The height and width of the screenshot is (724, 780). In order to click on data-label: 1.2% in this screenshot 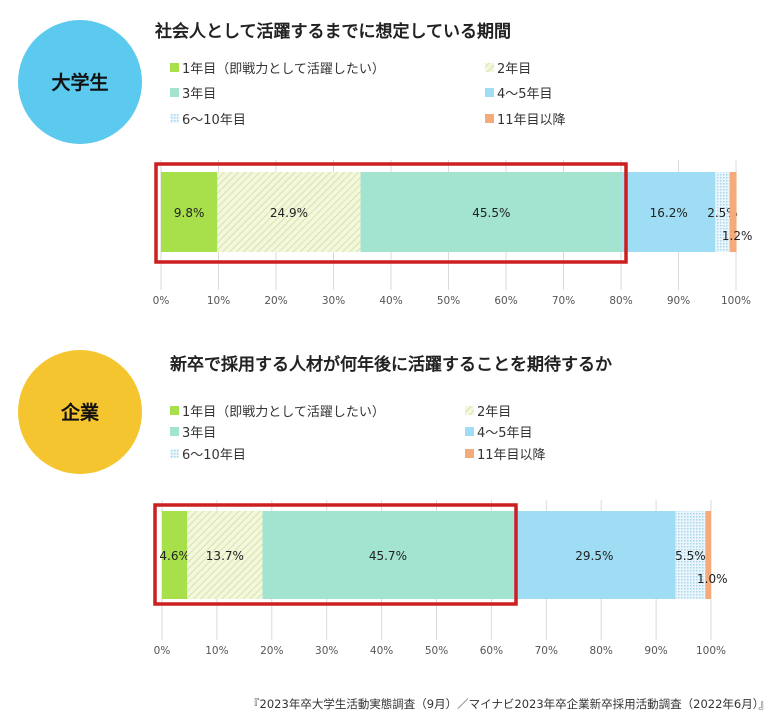, I will do `click(737, 236)`.